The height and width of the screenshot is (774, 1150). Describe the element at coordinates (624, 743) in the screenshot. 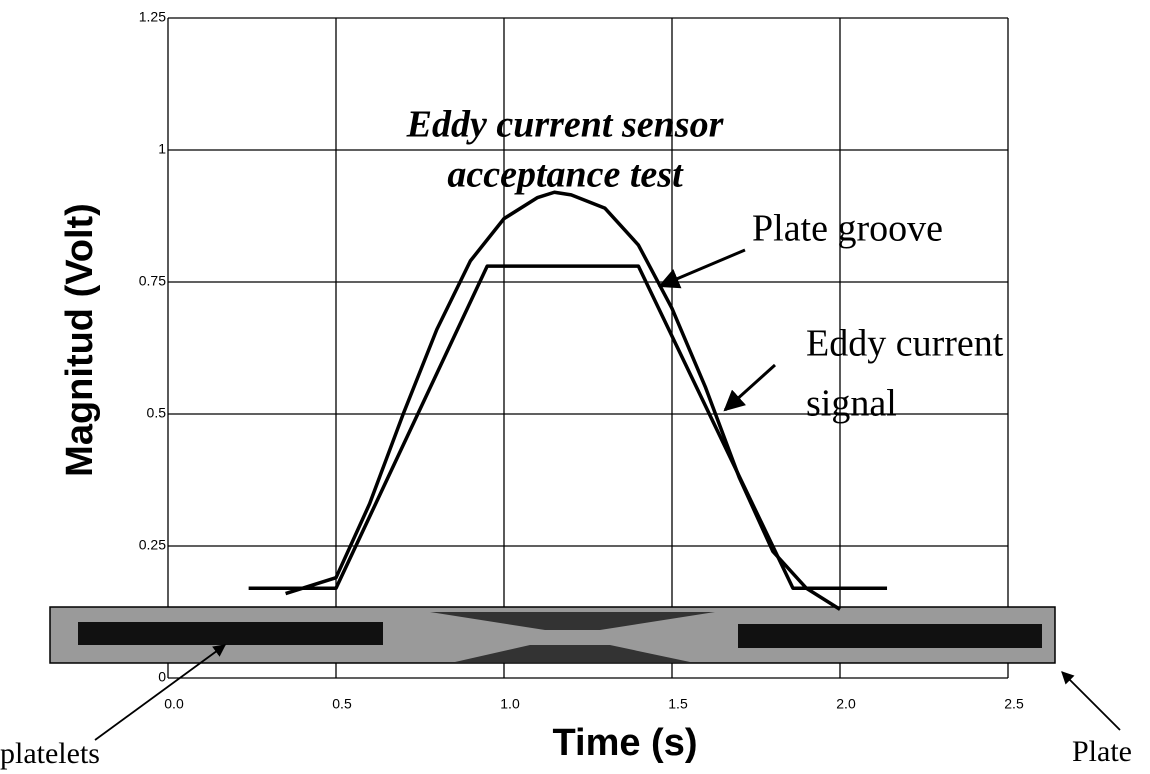

I see `x-axis-title: Time (s)` at that location.